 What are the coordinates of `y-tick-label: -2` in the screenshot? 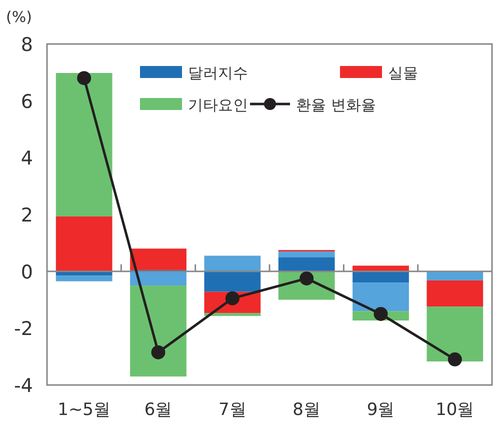 It's located at (23, 329).